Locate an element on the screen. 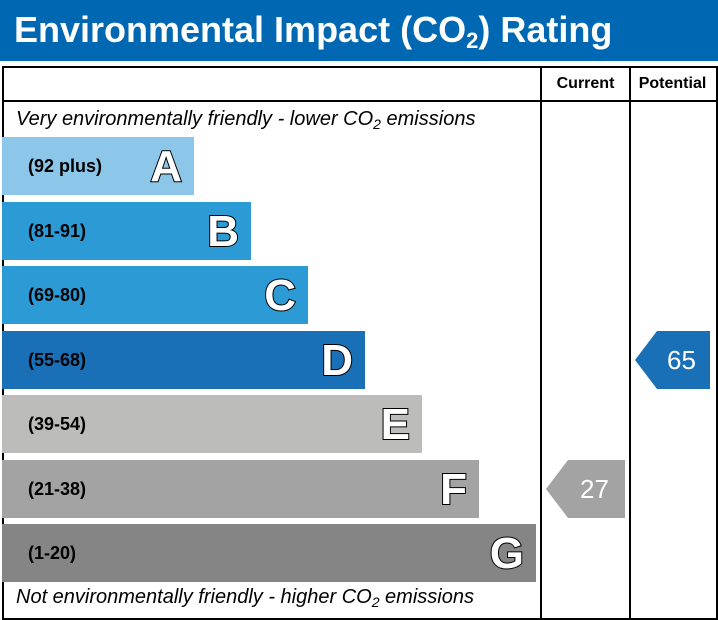  current-rating-arrow is located at coordinates (585, 488).